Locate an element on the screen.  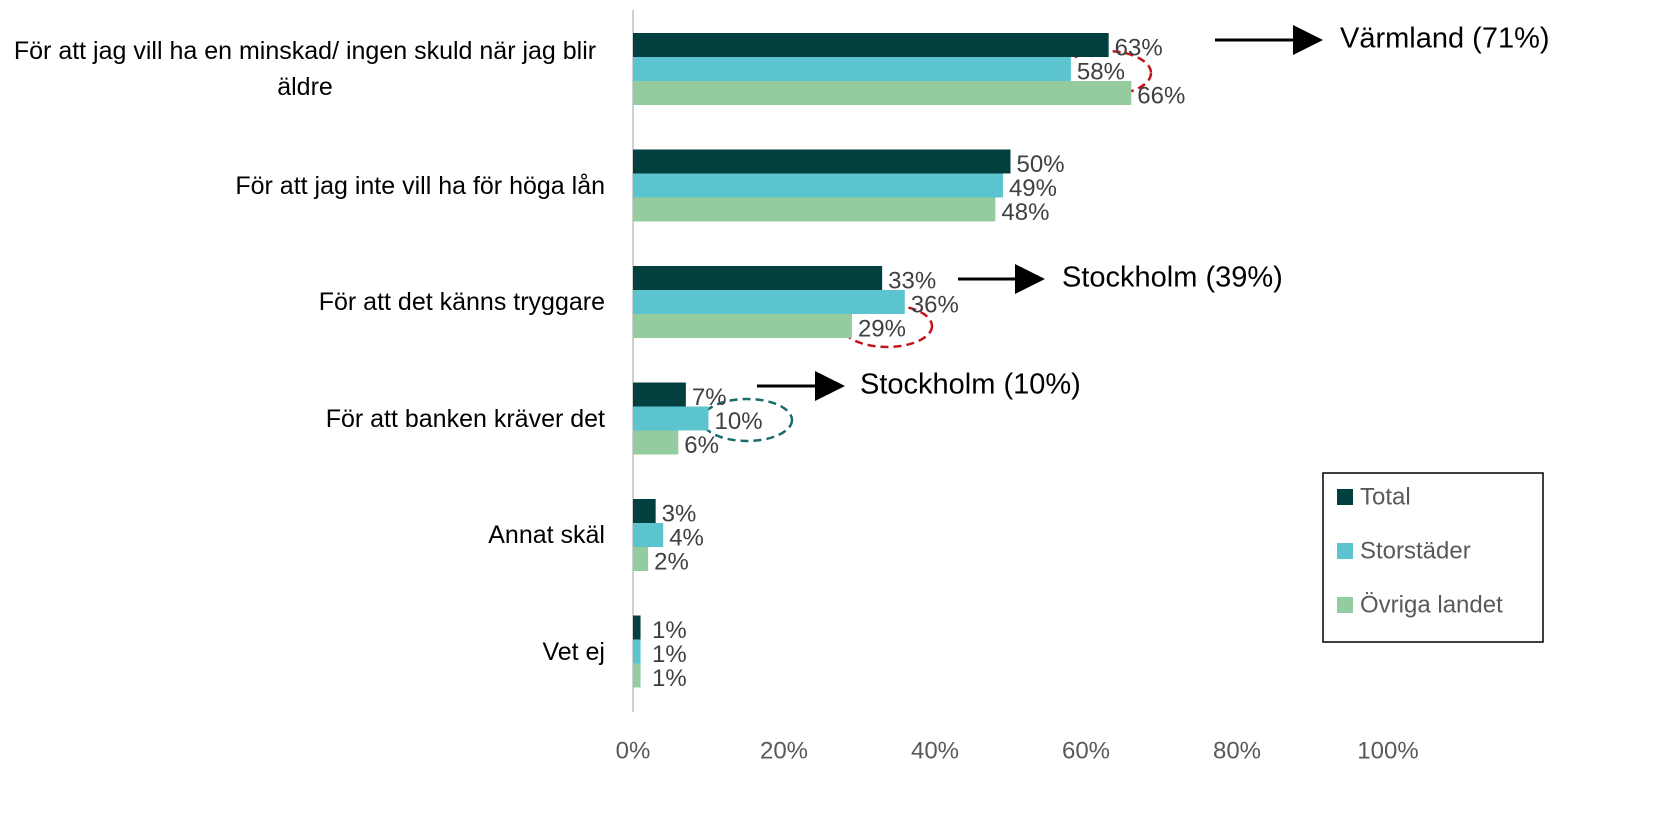
legend-label: Övriga landet is located at coordinates (1431, 604).